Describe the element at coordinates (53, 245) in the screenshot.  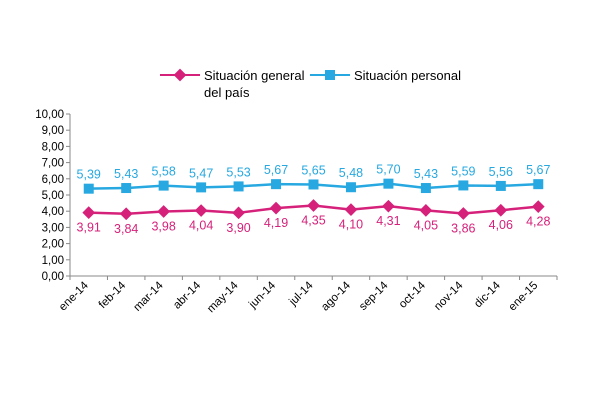
I see `y-tick-label: 2,00` at that location.